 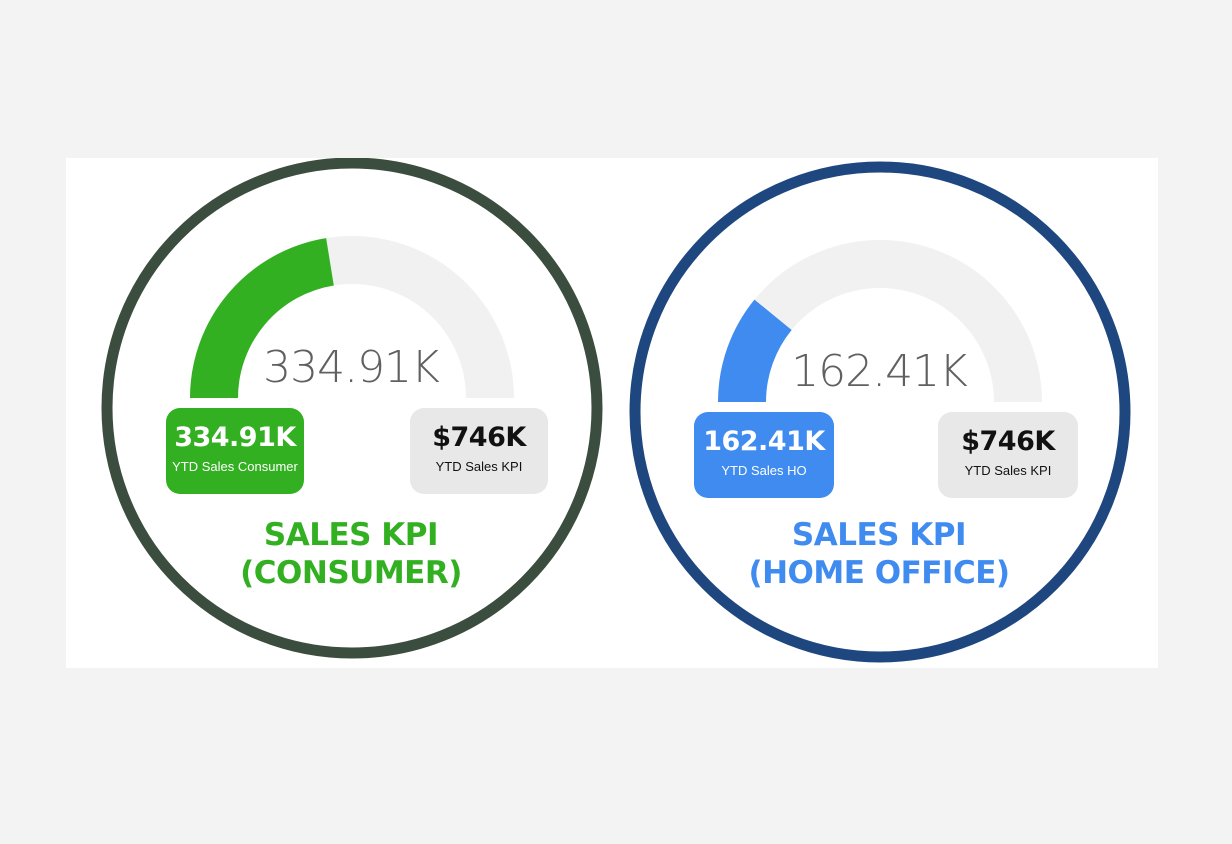 I want to click on consumer-gauge-value: 334.91K, so click(x=351, y=367).